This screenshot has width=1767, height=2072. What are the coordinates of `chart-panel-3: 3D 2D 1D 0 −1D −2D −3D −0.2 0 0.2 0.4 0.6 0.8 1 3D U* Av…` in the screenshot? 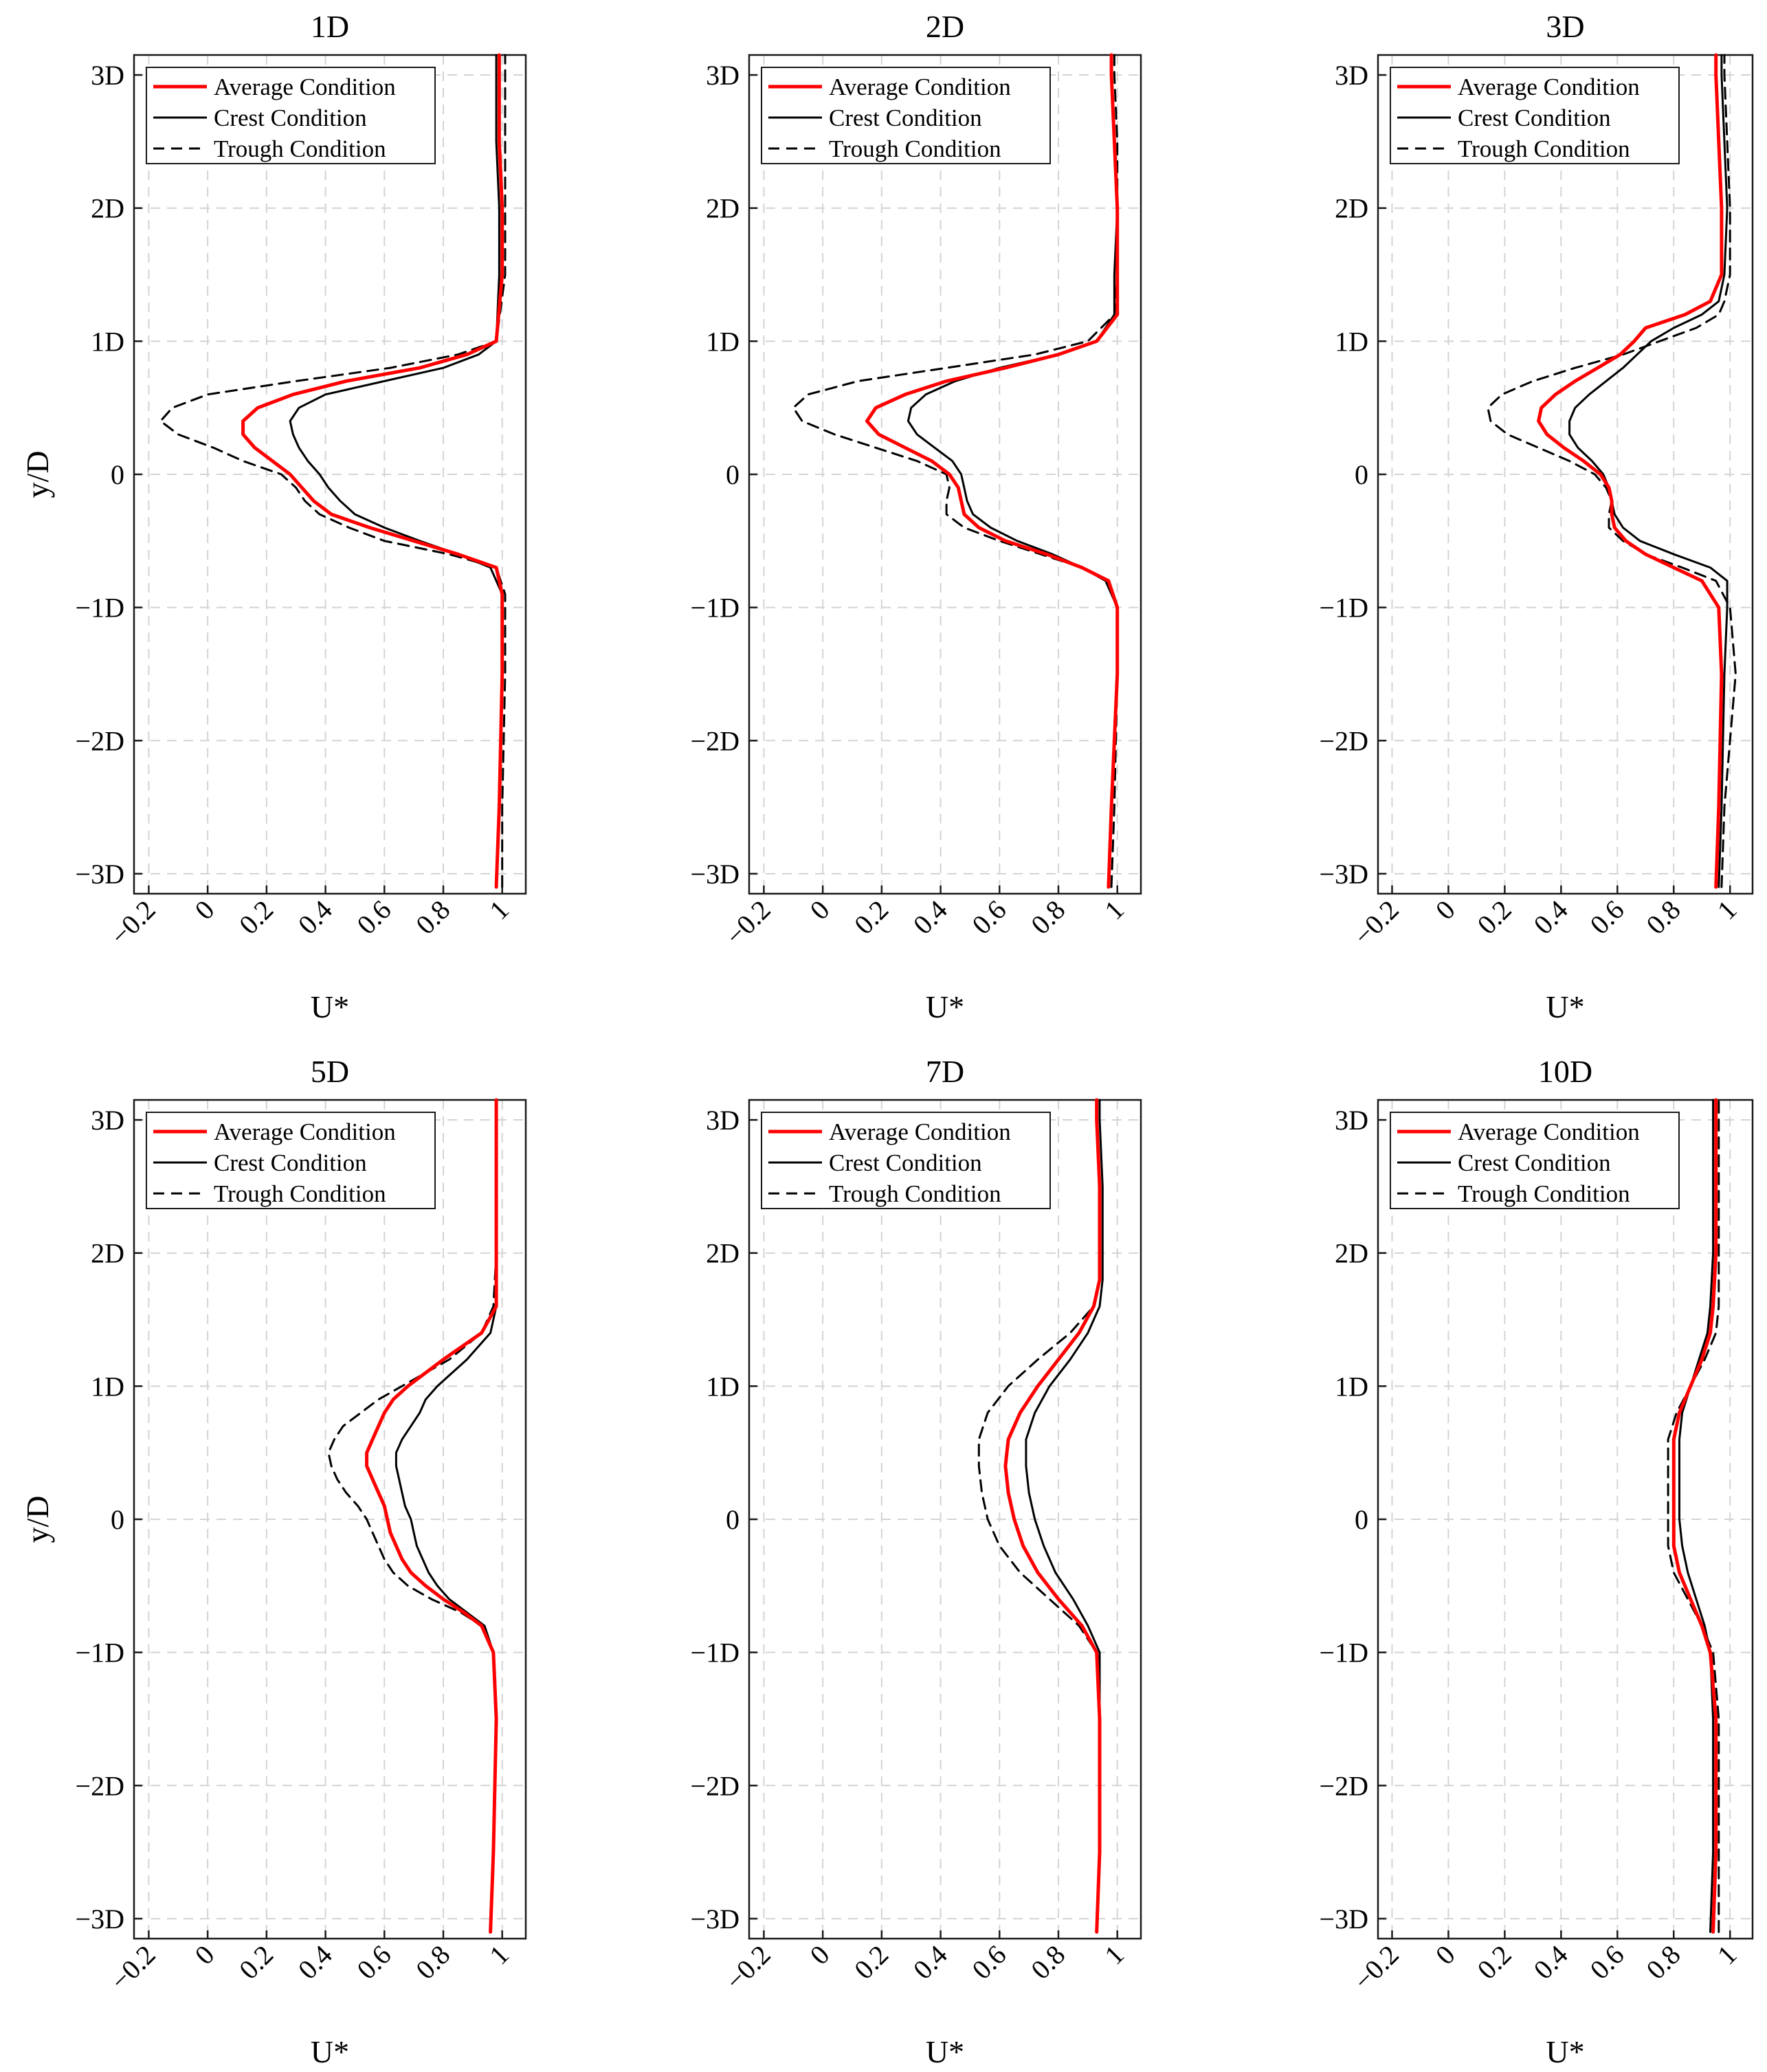 It's located at (1537, 516).